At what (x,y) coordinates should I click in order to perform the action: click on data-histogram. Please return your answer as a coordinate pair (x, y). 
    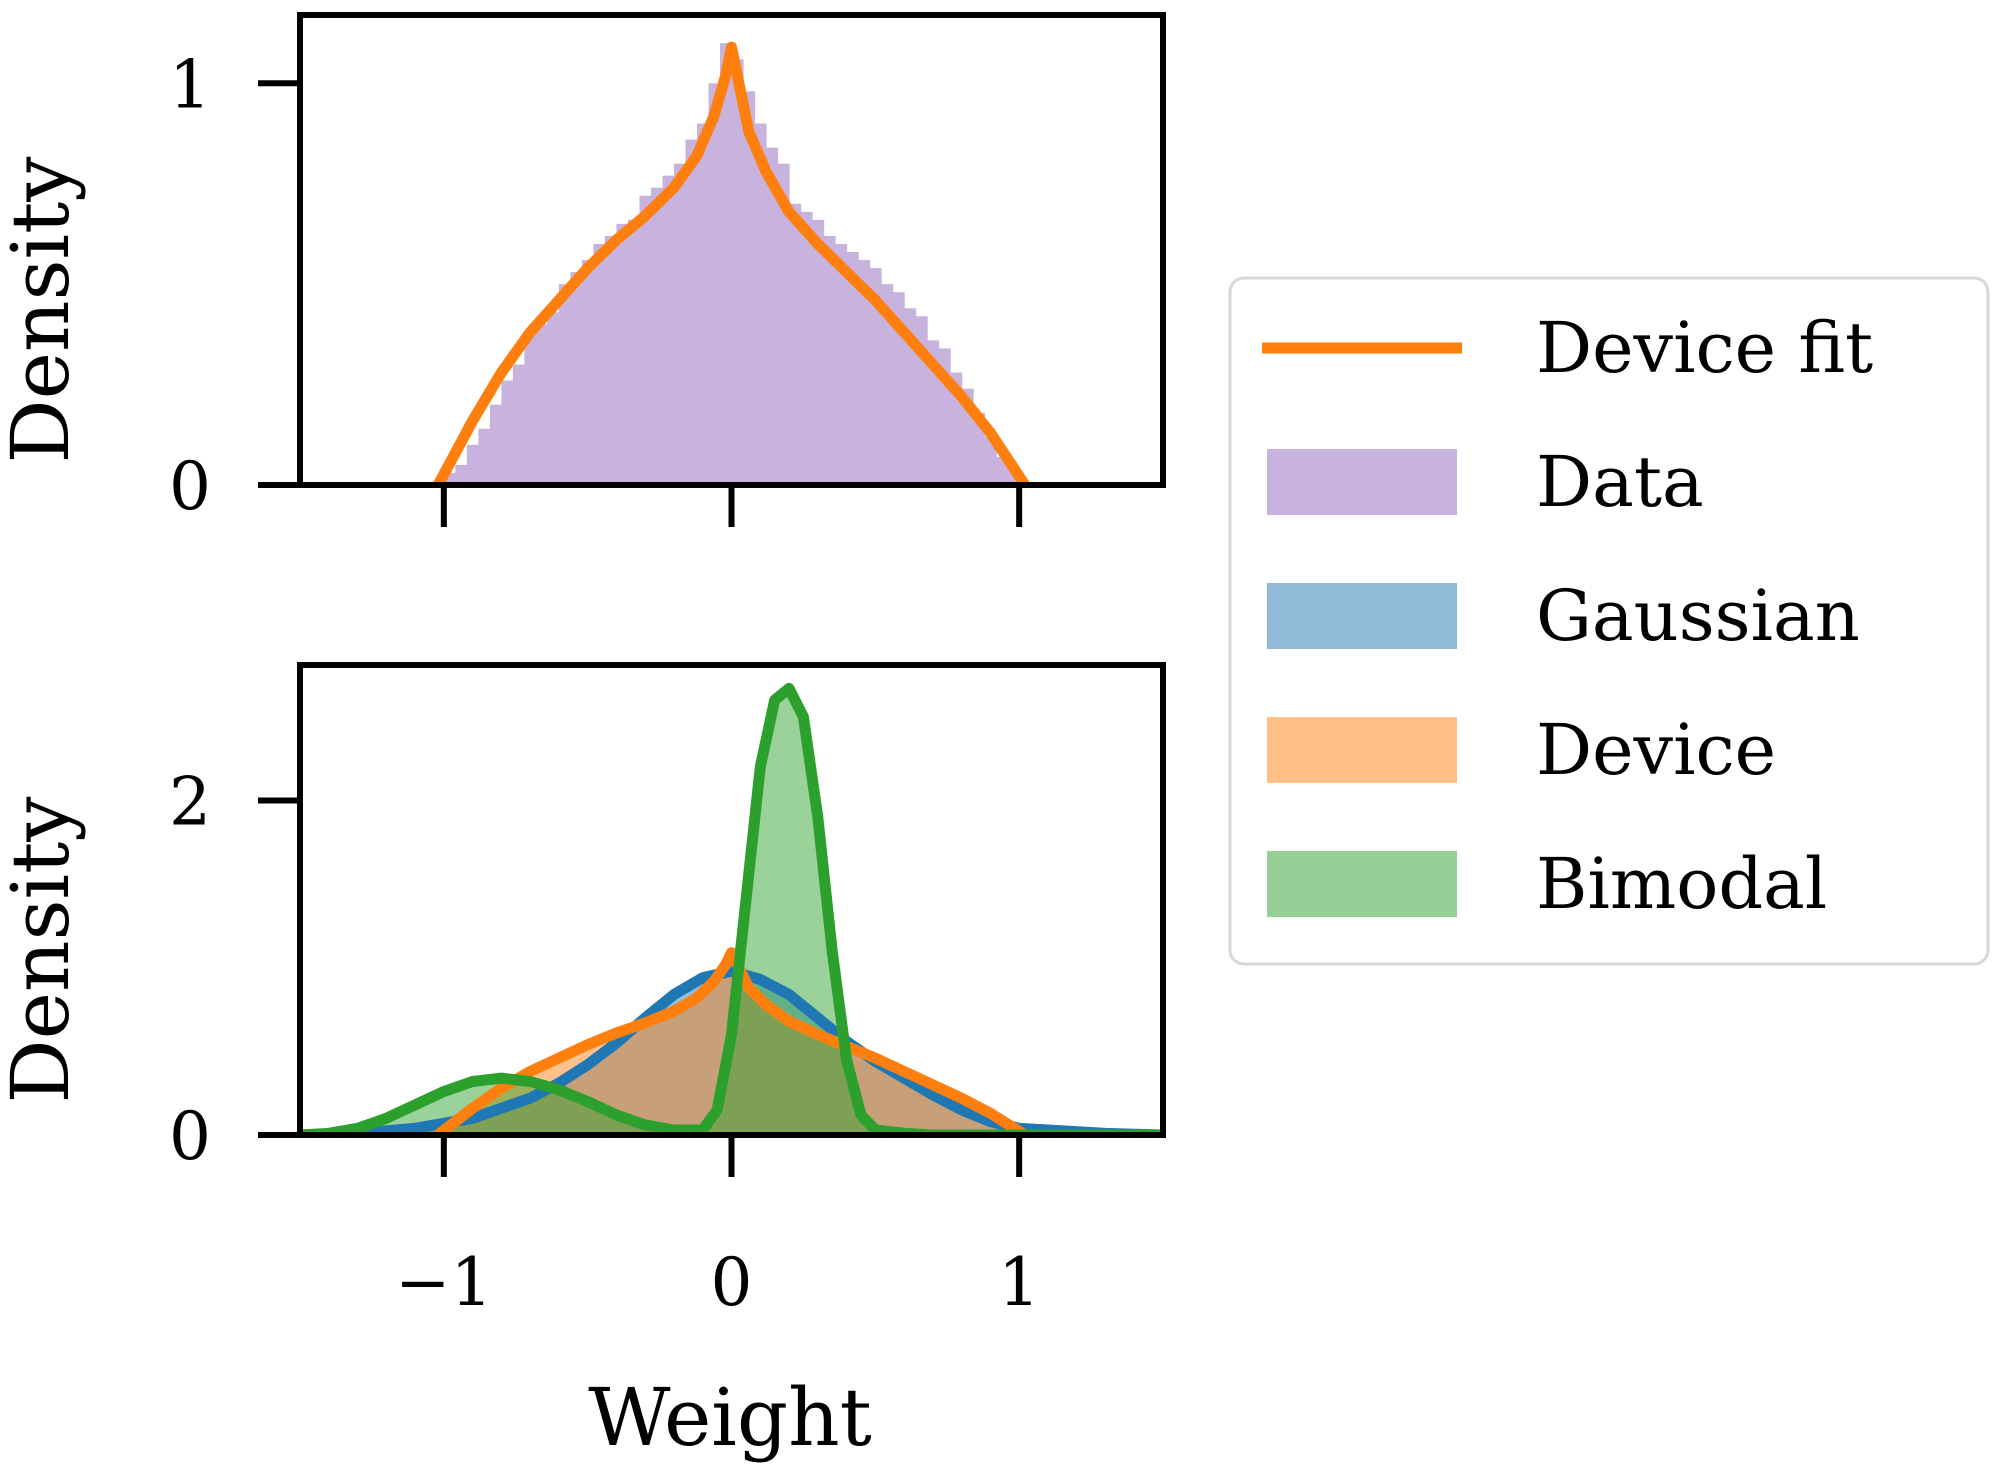
    Looking at the image, I should click on (731, 264).